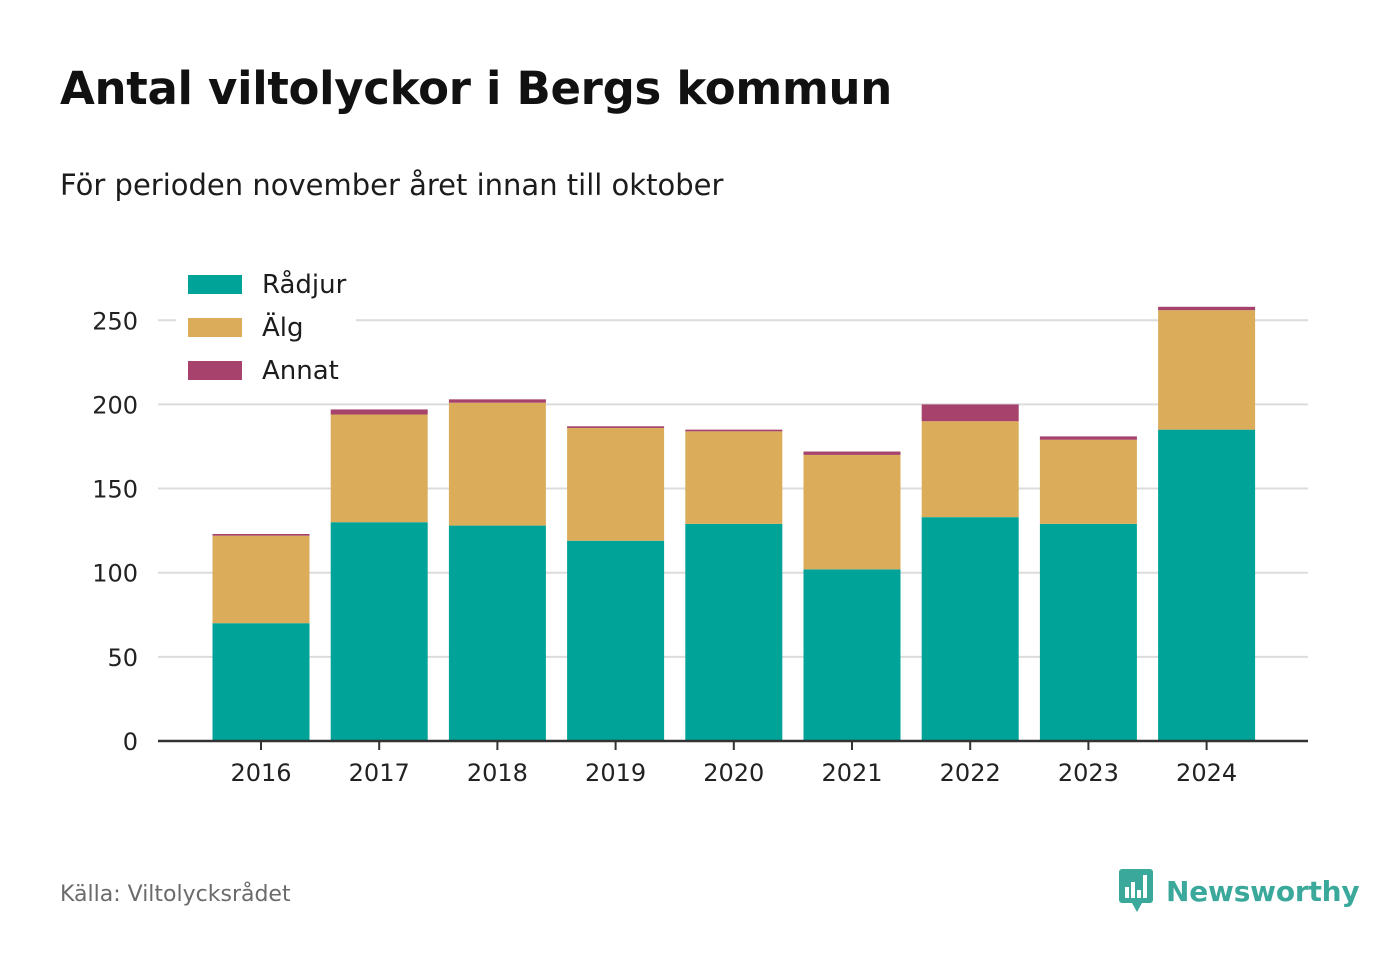 This screenshot has width=1400, height=973. I want to click on brand-logo: Newsworthy, so click(1239, 891).